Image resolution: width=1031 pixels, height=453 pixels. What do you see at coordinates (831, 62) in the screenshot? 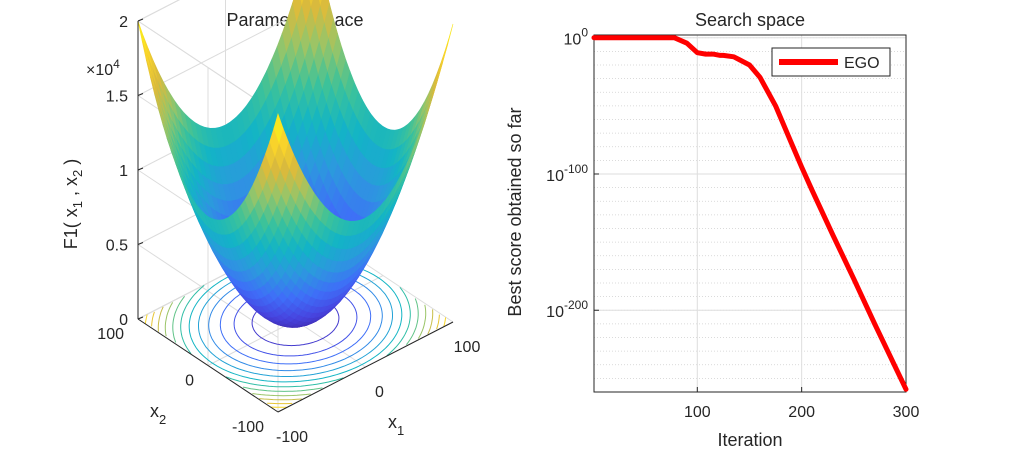
I see `legend: EGO` at bounding box center [831, 62].